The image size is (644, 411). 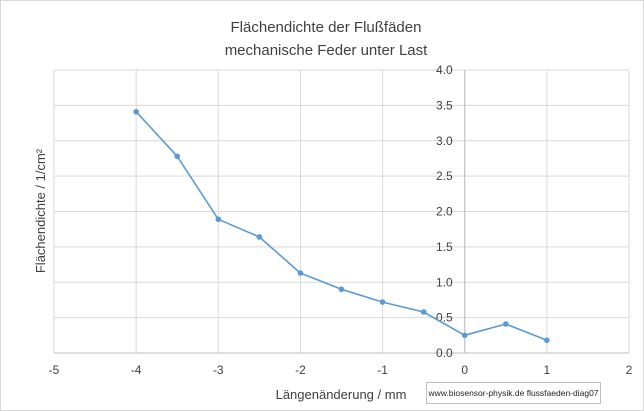 I want to click on y-tick-label: 0.0, so click(x=444, y=353).